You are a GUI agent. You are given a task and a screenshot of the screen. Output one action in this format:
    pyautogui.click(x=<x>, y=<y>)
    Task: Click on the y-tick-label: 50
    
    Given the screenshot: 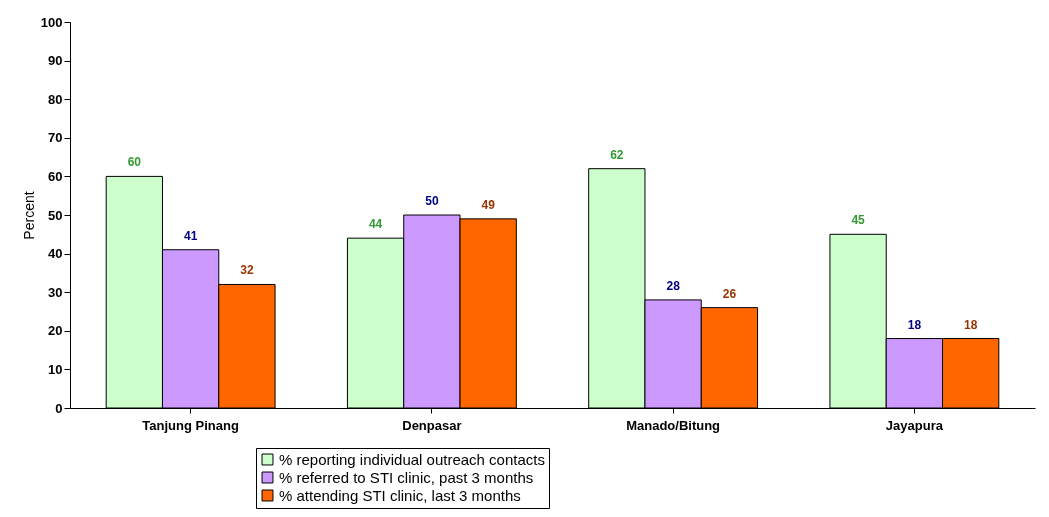 What is the action you would take?
    pyautogui.click(x=55, y=215)
    